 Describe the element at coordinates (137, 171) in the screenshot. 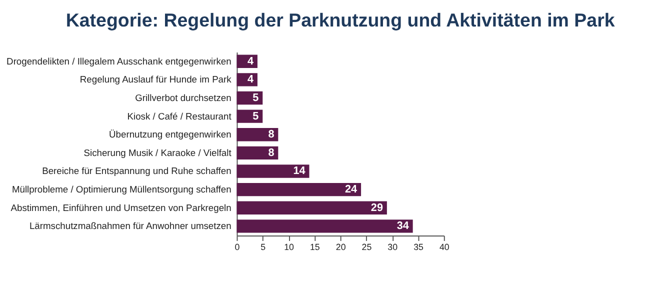

I see `y-tick-label: Bereiche für Entspannung und Ruhe schaffen` at that location.